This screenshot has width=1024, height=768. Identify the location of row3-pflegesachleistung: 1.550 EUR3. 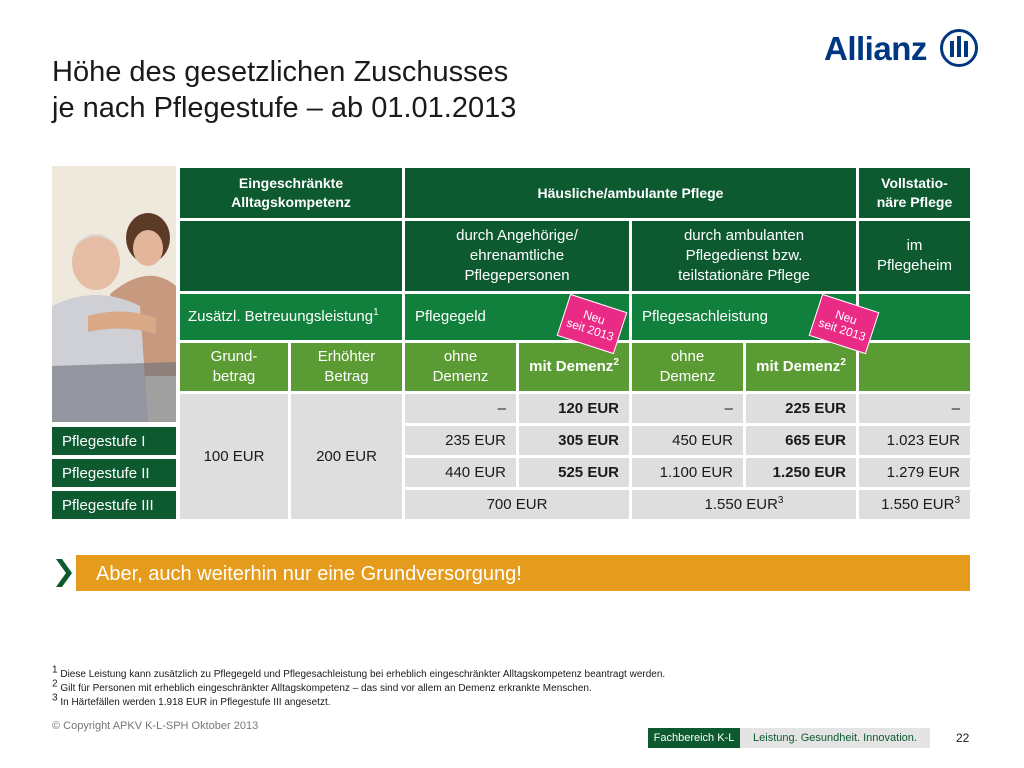
(744, 504).